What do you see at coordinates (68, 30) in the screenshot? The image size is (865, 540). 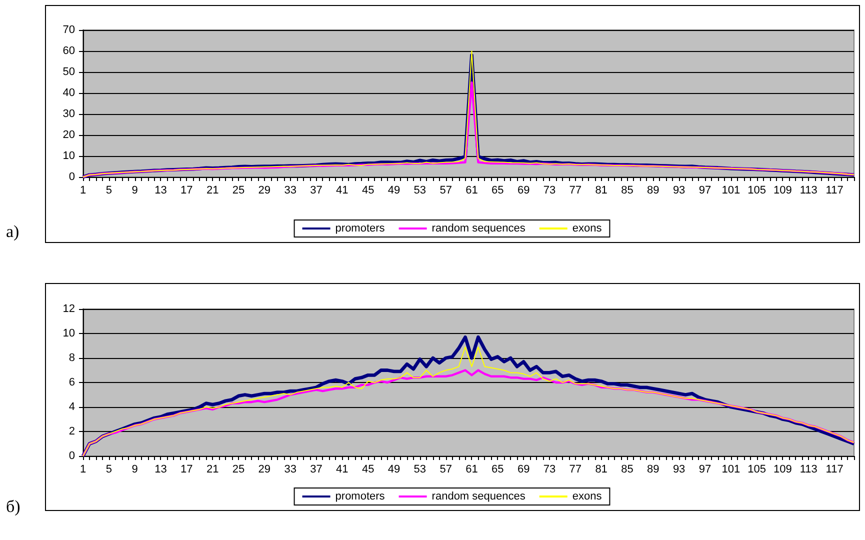 I see `y-tick-label: 70` at bounding box center [68, 30].